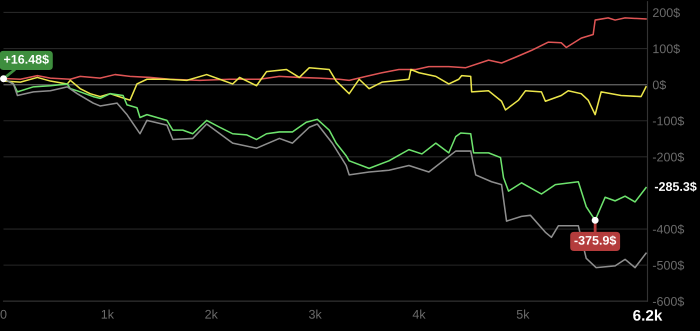 Image resolution: width=700 pixels, height=331 pixels. Describe the element at coordinates (666, 49) in the screenshot. I see `y-tick-label: 100$` at that location.